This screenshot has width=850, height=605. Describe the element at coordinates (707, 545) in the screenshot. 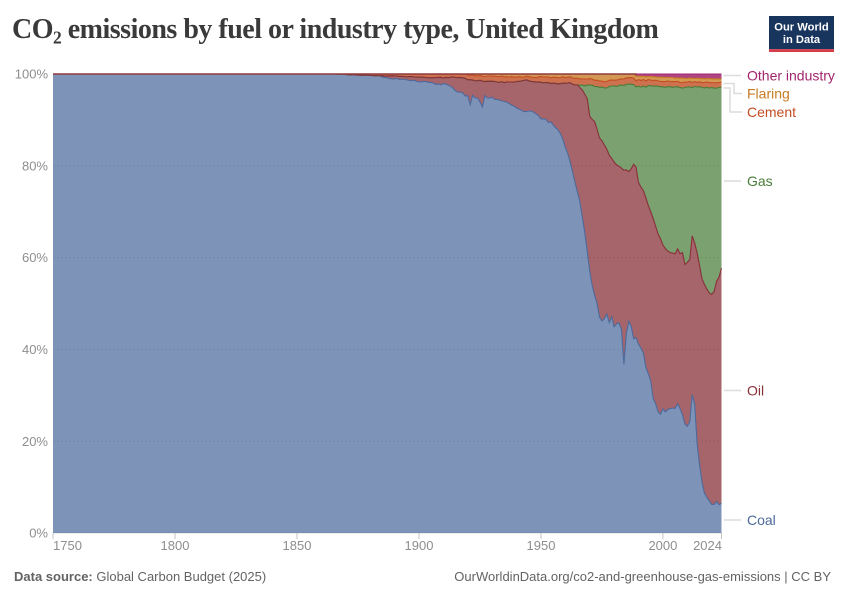

I see `svg-text: 2024` at that location.